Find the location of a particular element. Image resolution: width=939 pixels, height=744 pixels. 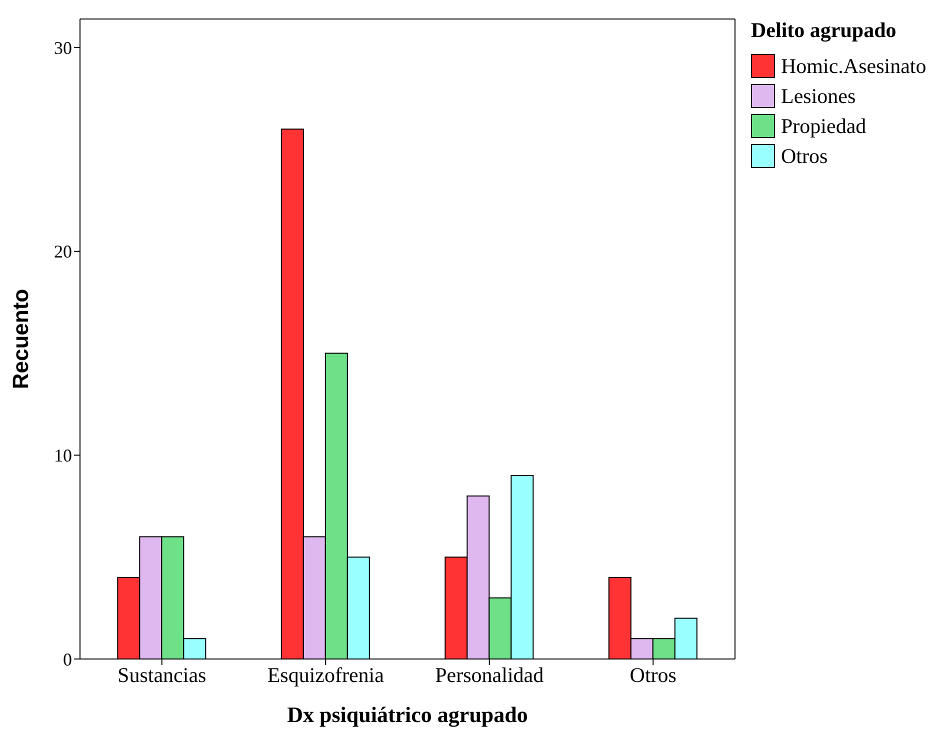

y-axis-title: Recuento is located at coordinates (20, 339).